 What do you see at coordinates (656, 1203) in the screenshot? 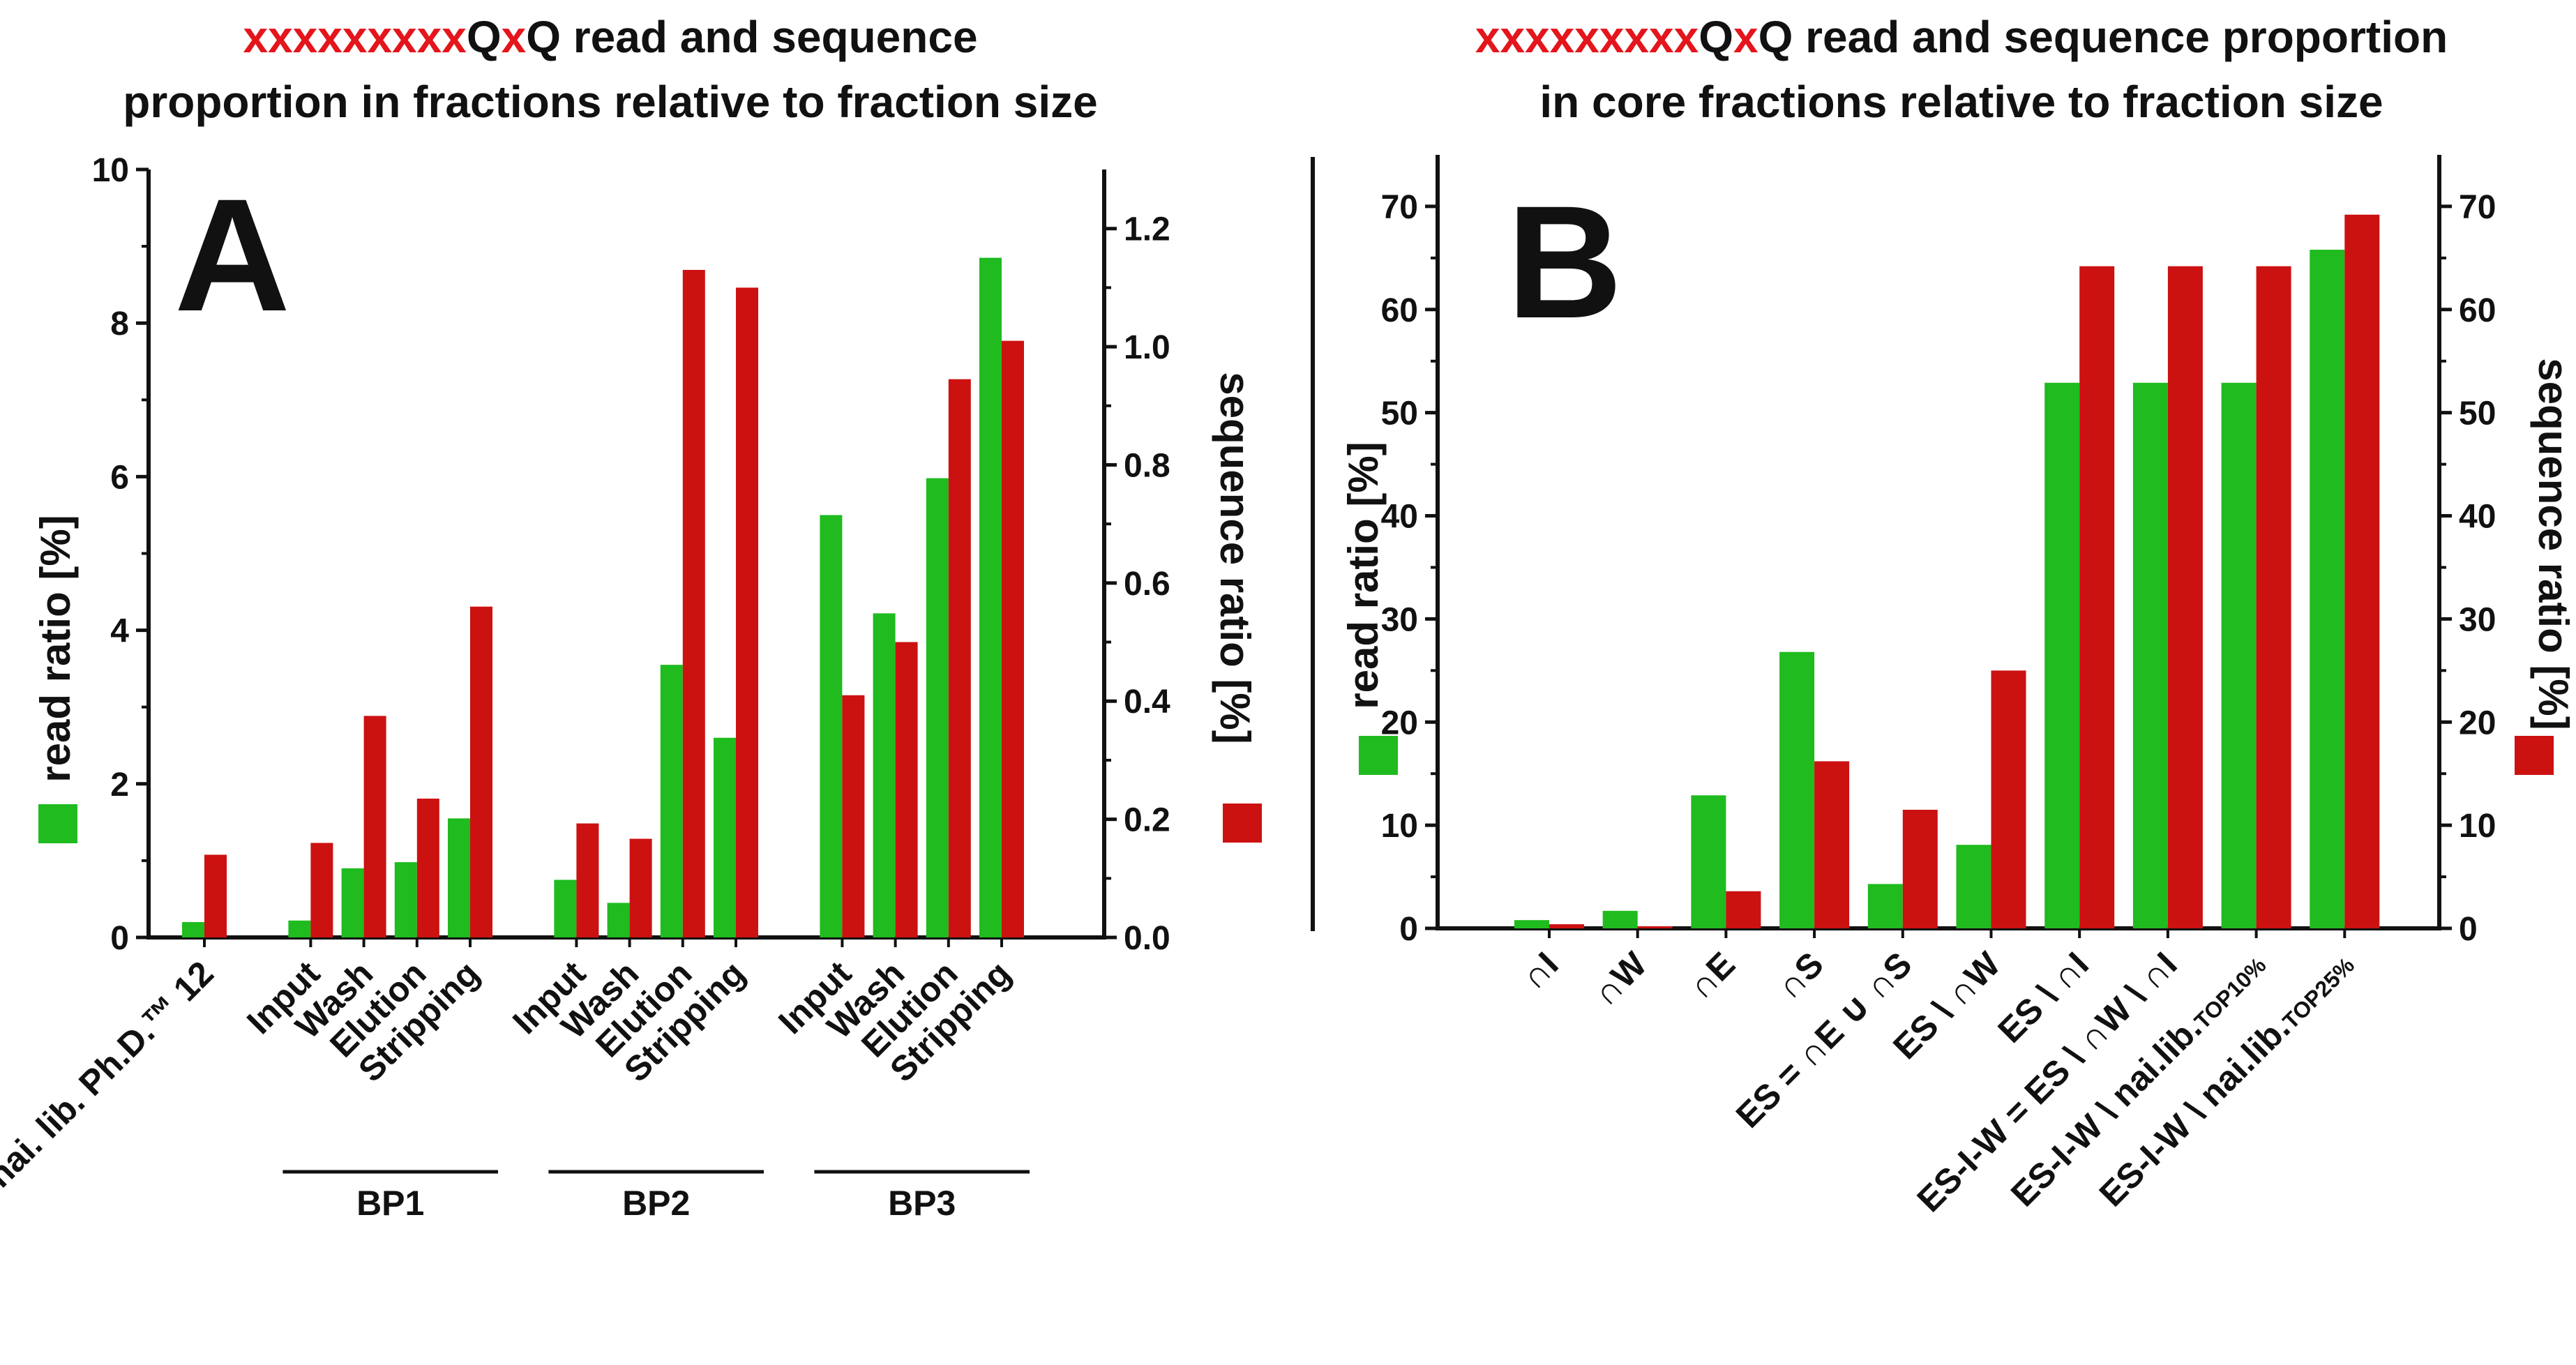
I see `chart-a-group-label: BP2` at bounding box center [656, 1203].